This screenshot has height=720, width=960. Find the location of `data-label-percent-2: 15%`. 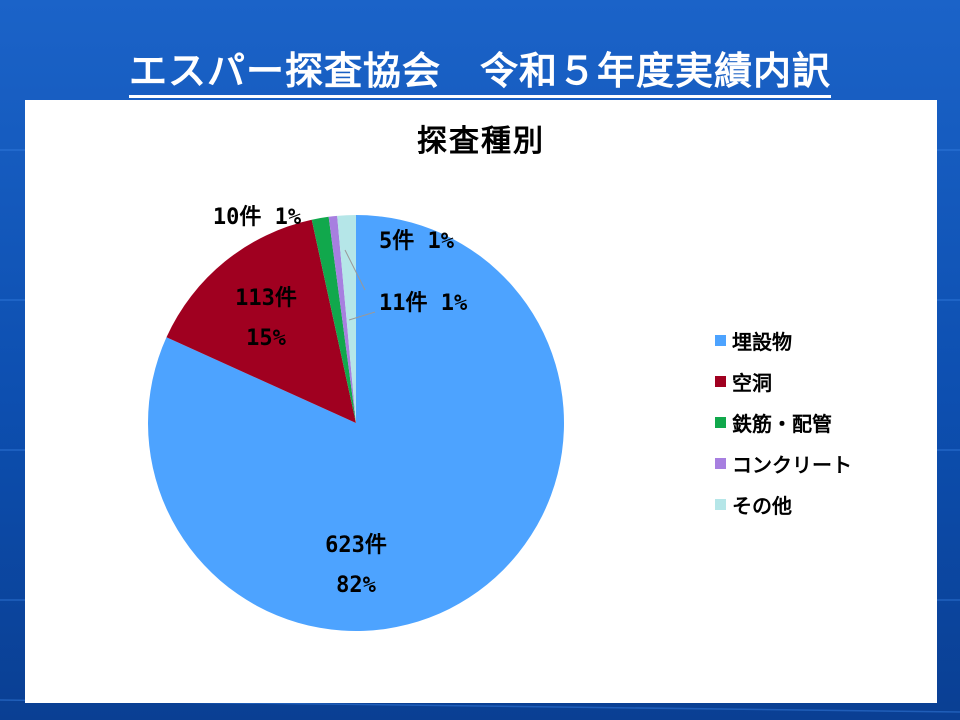

data-label-percent-2: 15% is located at coordinates (266, 338).